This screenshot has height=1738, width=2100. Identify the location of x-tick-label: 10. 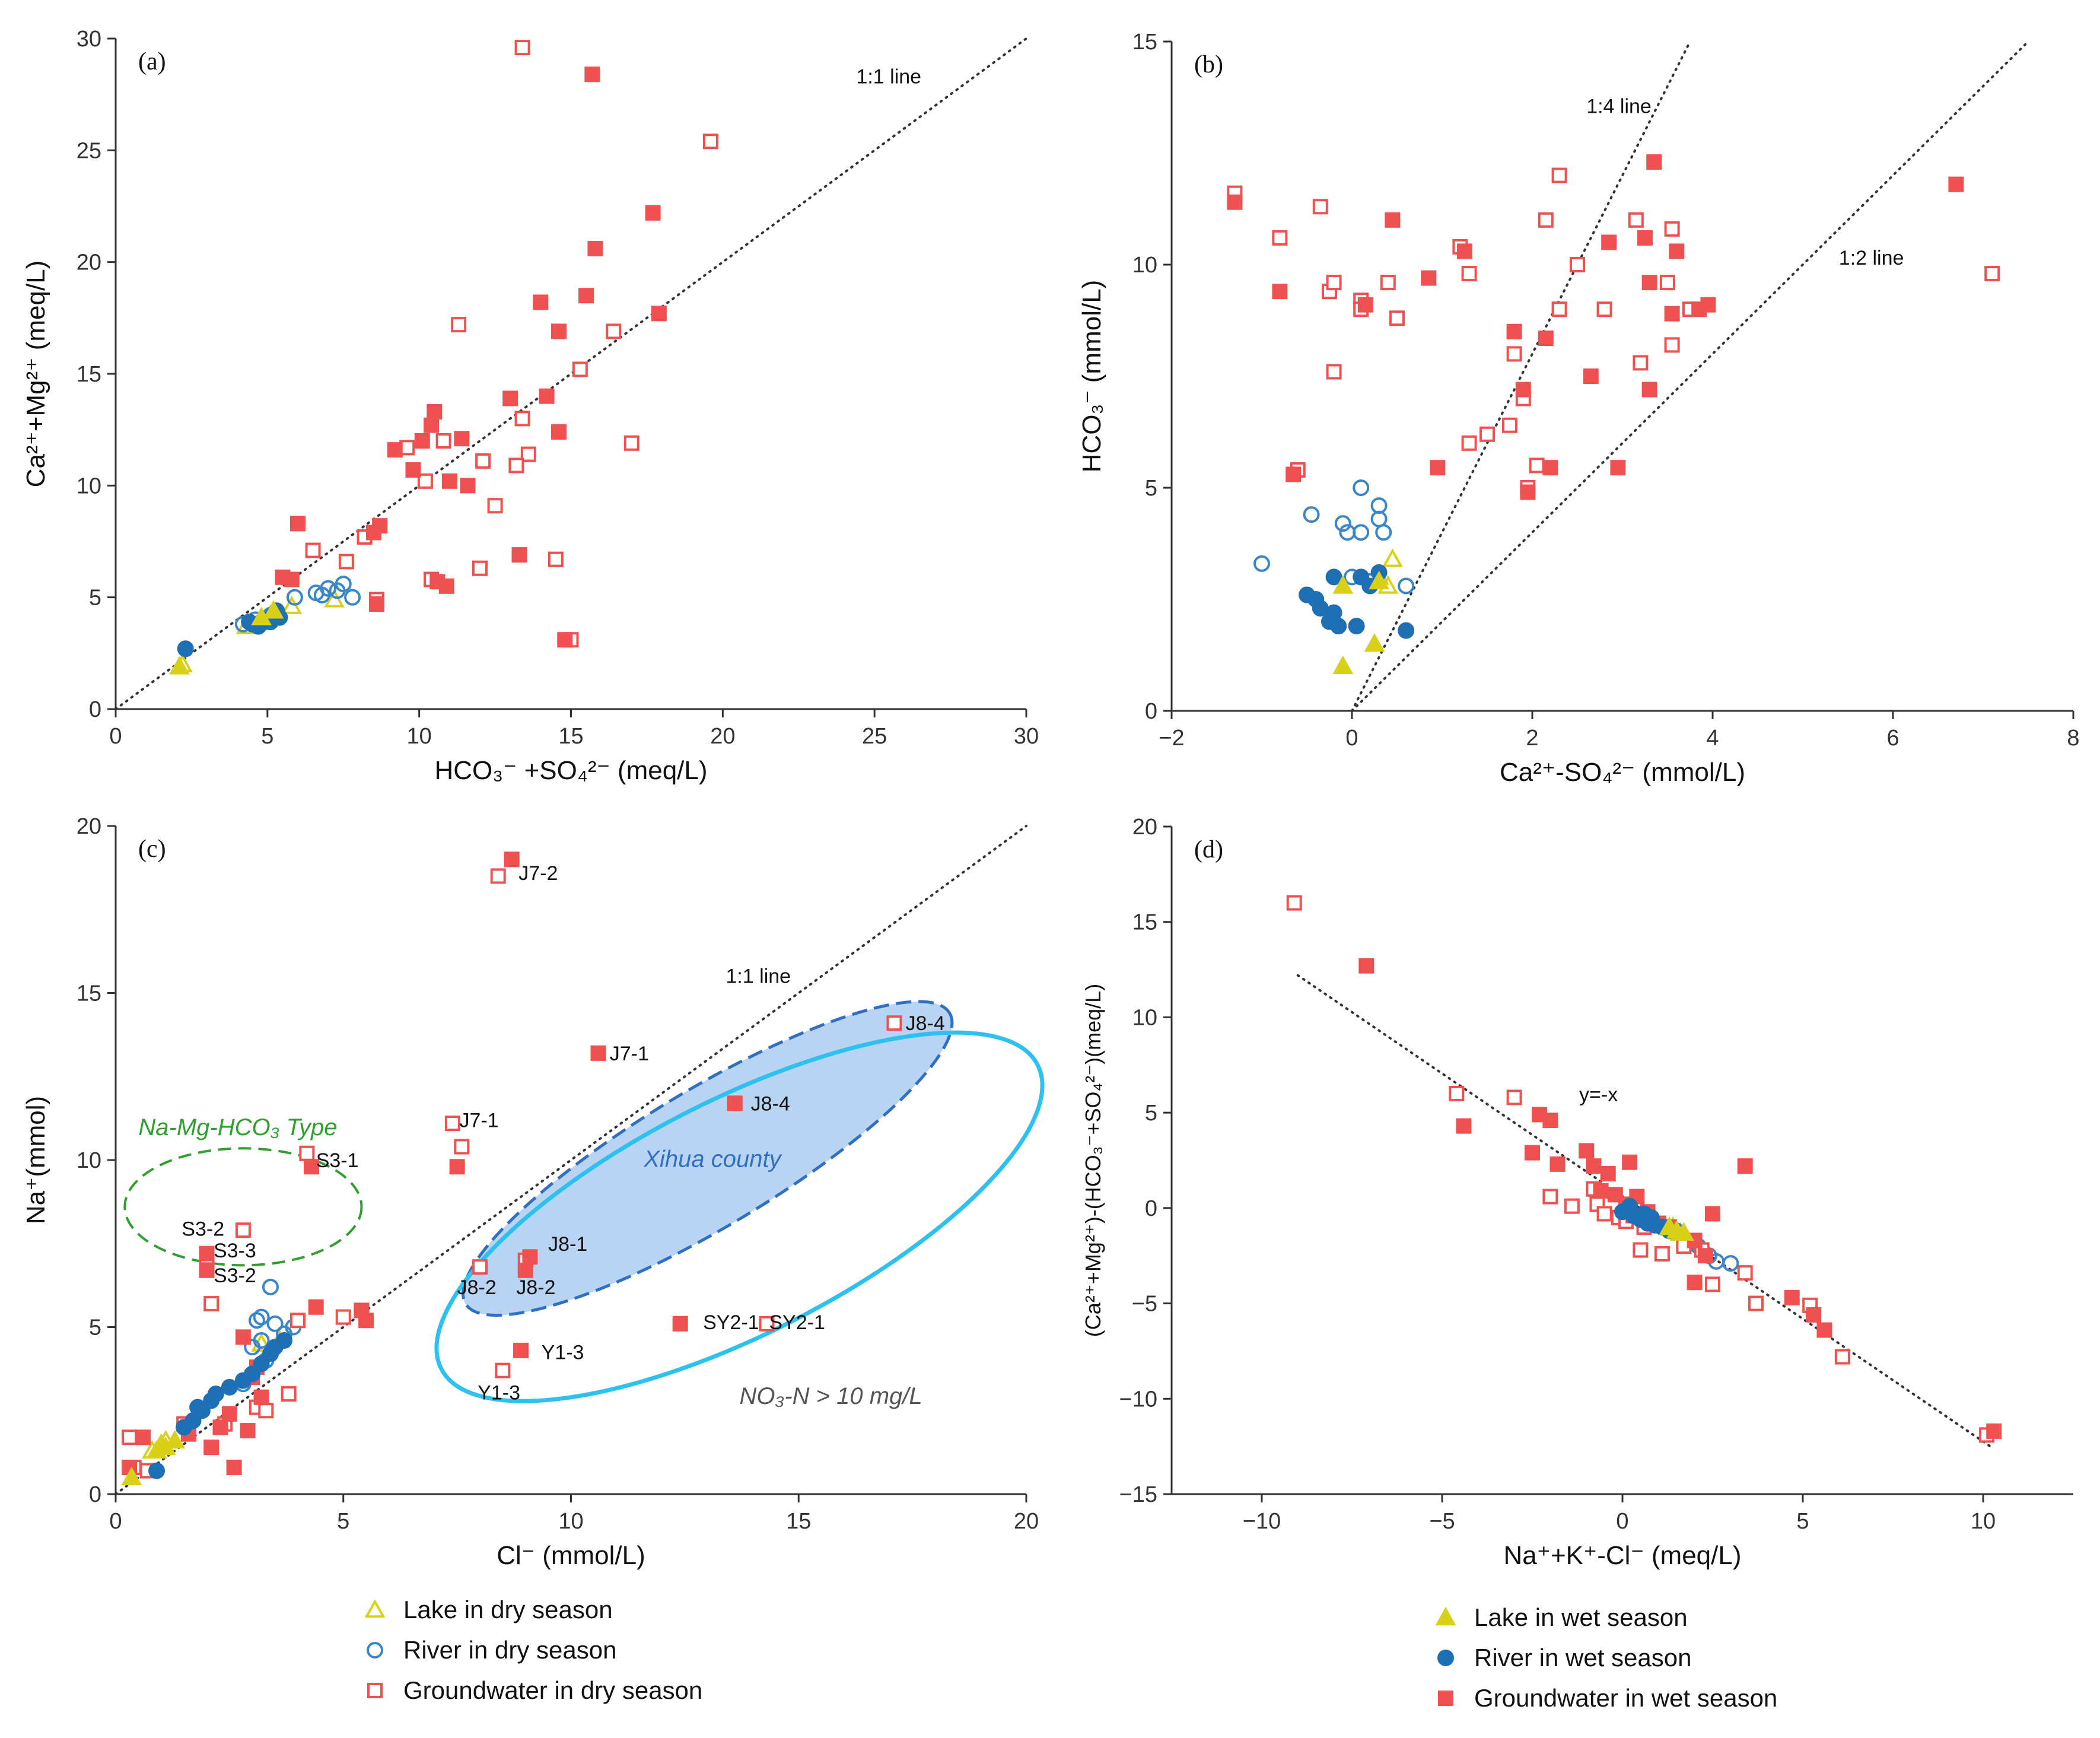
(1983, 1521).